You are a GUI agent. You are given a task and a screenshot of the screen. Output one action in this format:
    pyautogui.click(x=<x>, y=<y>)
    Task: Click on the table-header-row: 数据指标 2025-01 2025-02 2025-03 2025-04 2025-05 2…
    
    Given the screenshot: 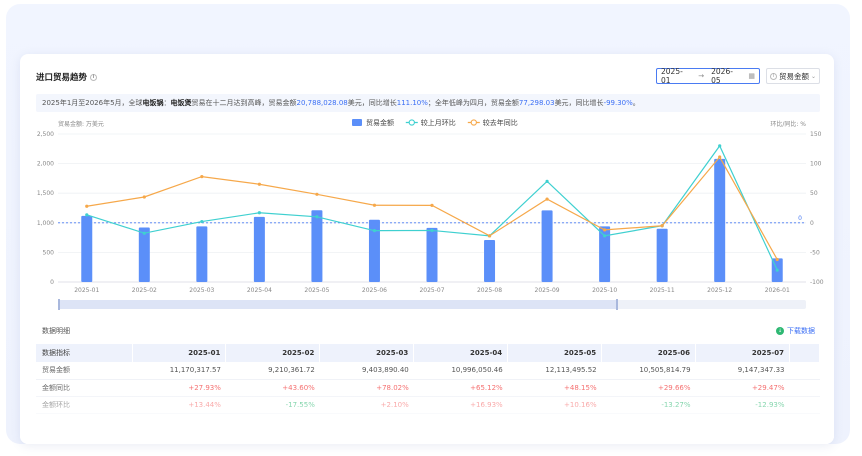 What is the action you would take?
    pyautogui.click(x=428, y=353)
    